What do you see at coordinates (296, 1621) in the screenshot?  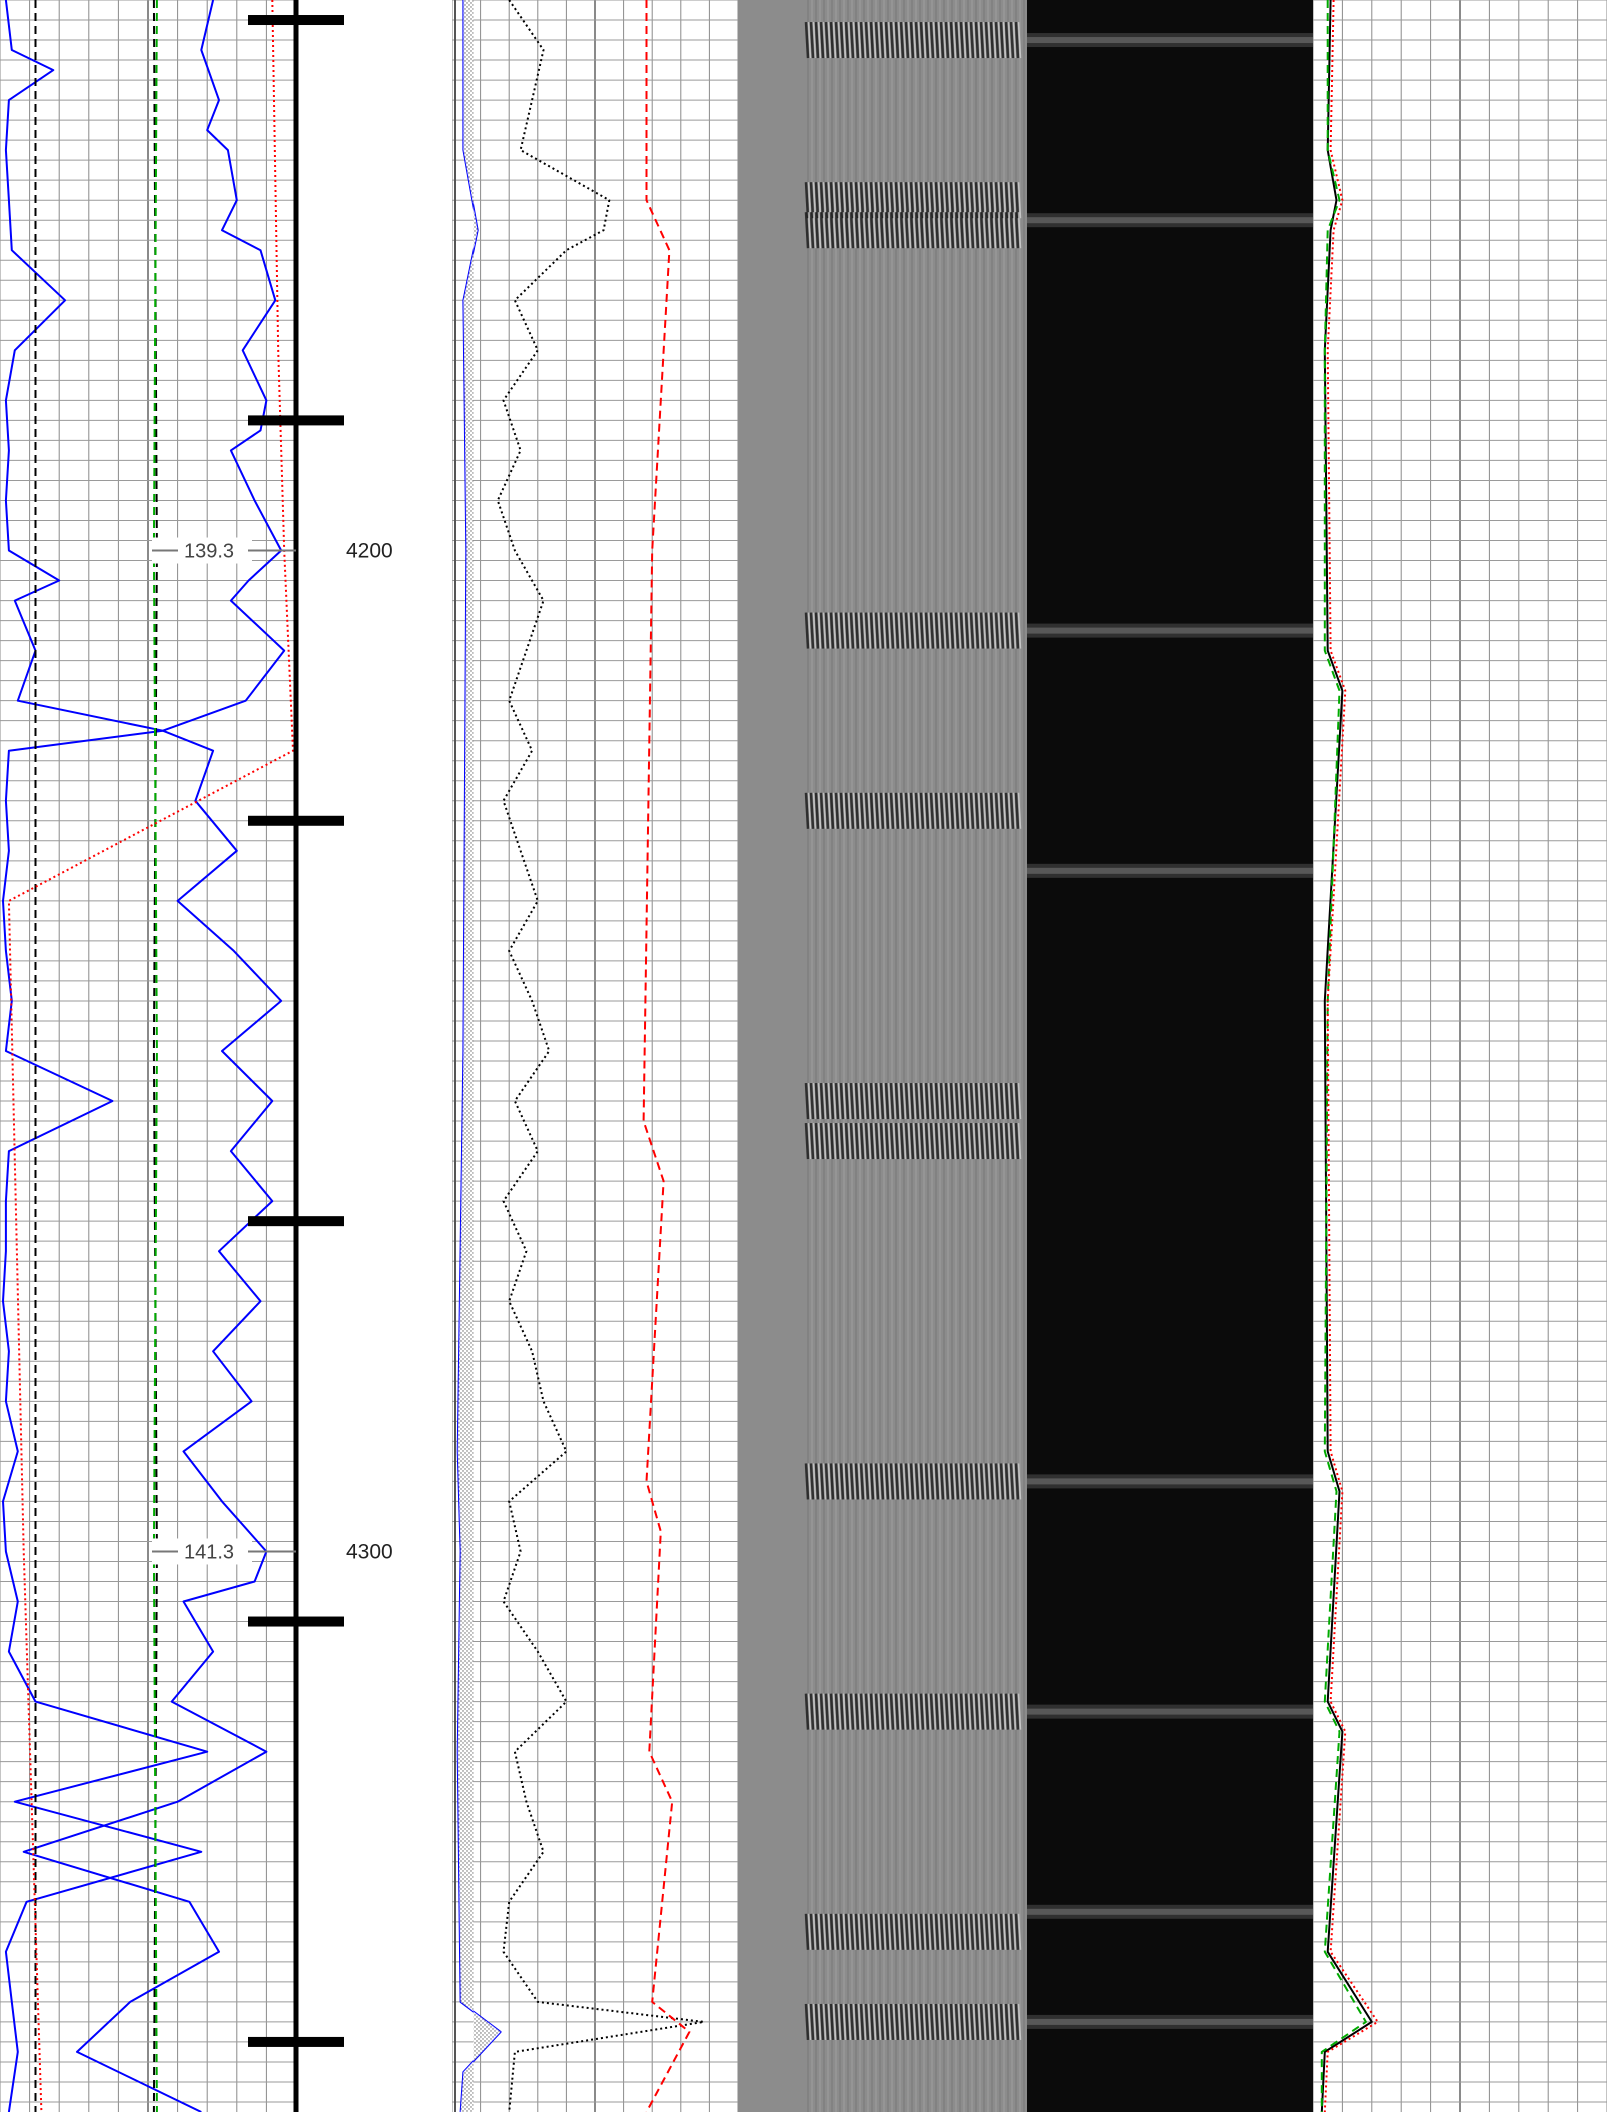 I see `depth-tick-mark` at bounding box center [296, 1621].